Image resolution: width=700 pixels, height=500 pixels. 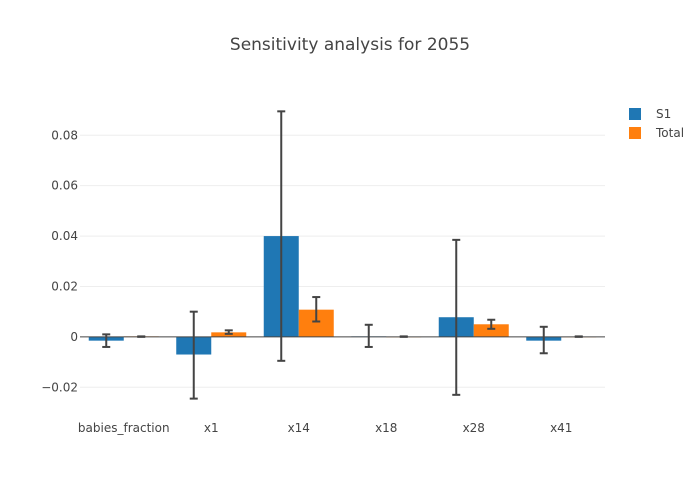 What do you see at coordinates (299, 428) in the screenshot?
I see `x-tick-label: x14` at bounding box center [299, 428].